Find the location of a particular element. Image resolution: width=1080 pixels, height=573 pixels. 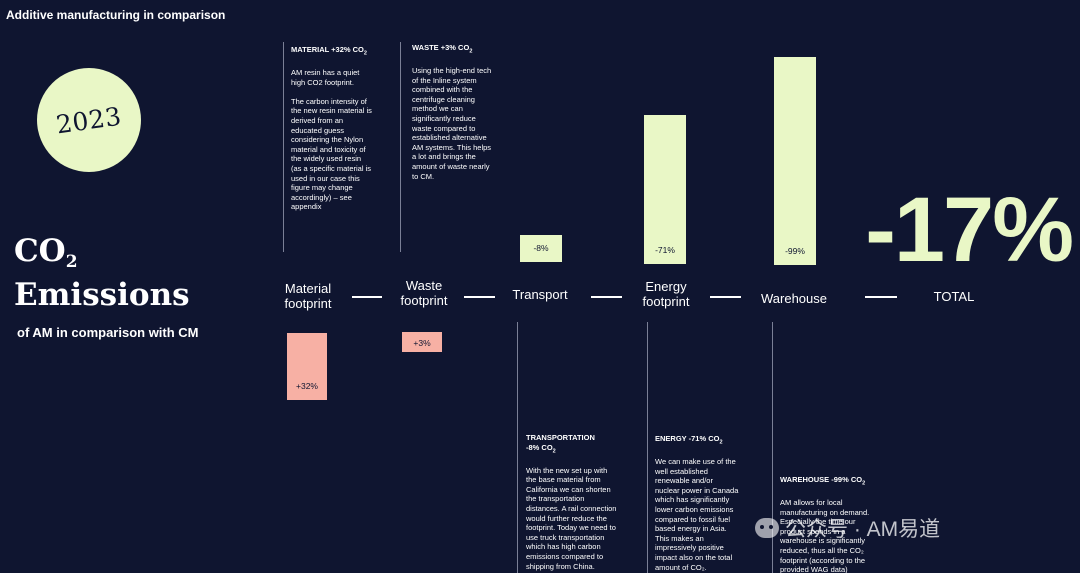

category-transport: Transport is located at coordinates (540, 294).